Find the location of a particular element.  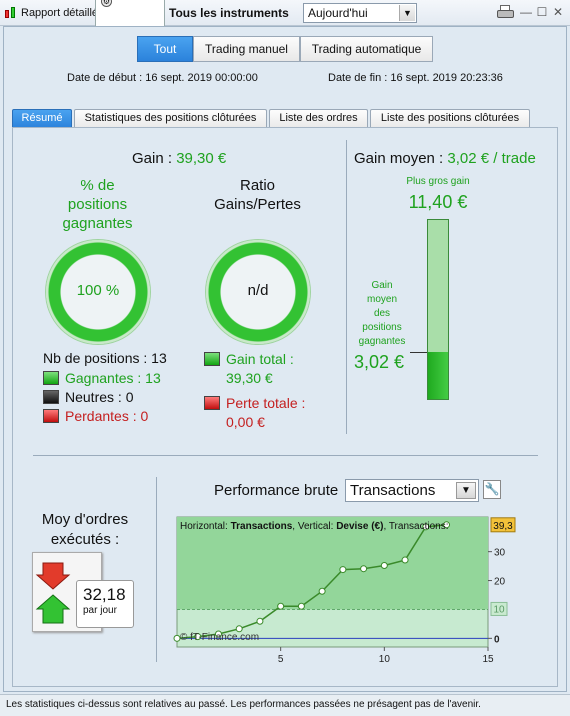

area-above-reference is located at coordinates (332, 563).